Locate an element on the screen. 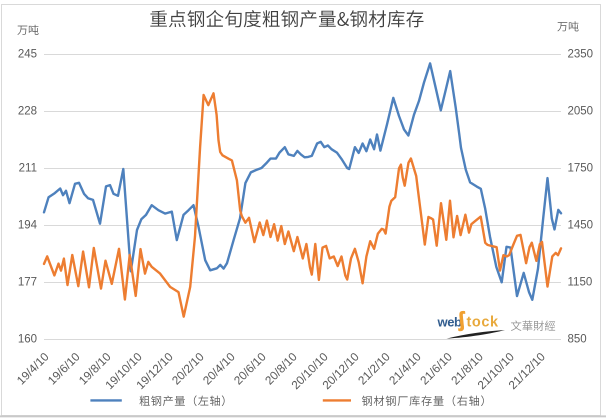 The width and height of the screenshot is (606, 418). svg-text: tock is located at coordinates (483, 323).